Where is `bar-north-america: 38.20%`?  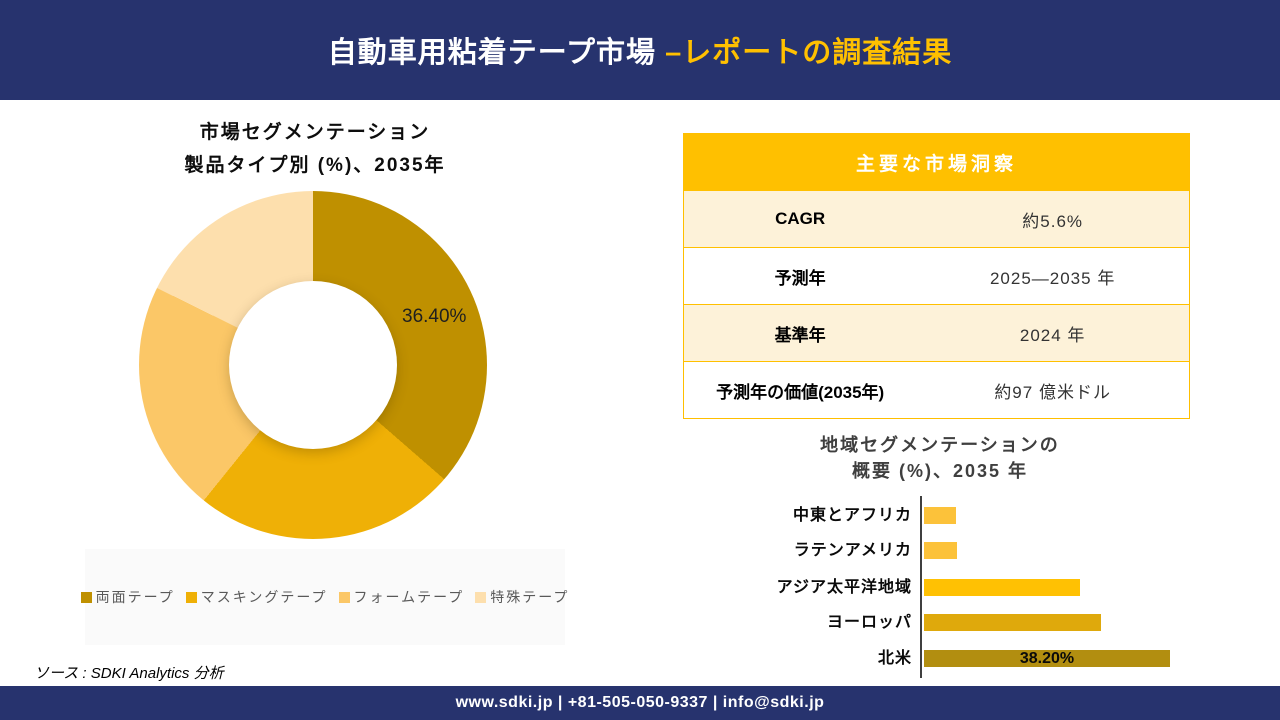
bar-north-america: 38.20% is located at coordinates (1047, 658).